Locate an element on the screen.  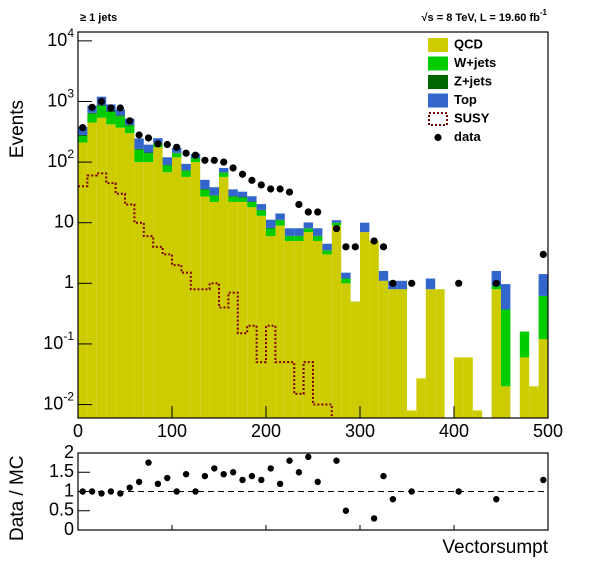
x-tick-label: 300 is located at coordinates (360, 431).